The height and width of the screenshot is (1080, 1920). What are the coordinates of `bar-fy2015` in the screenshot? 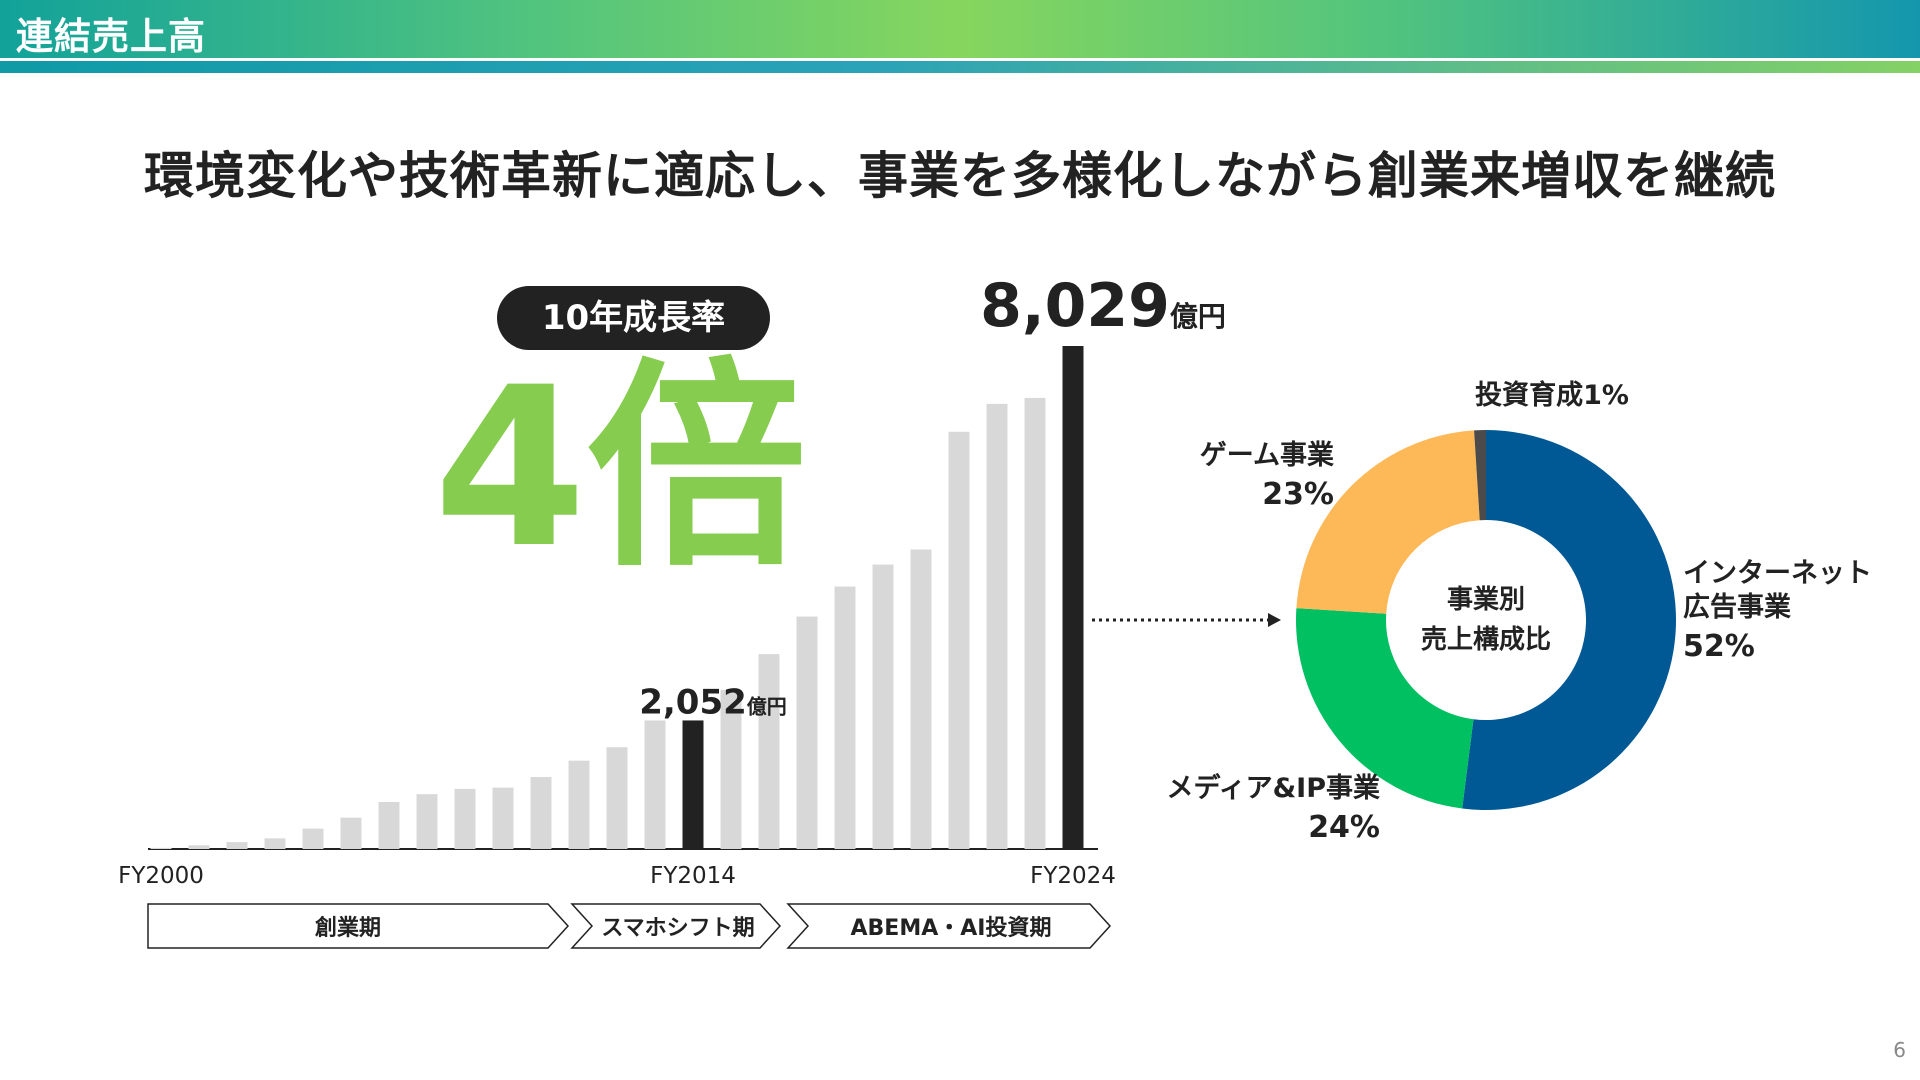 It's located at (731, 769).